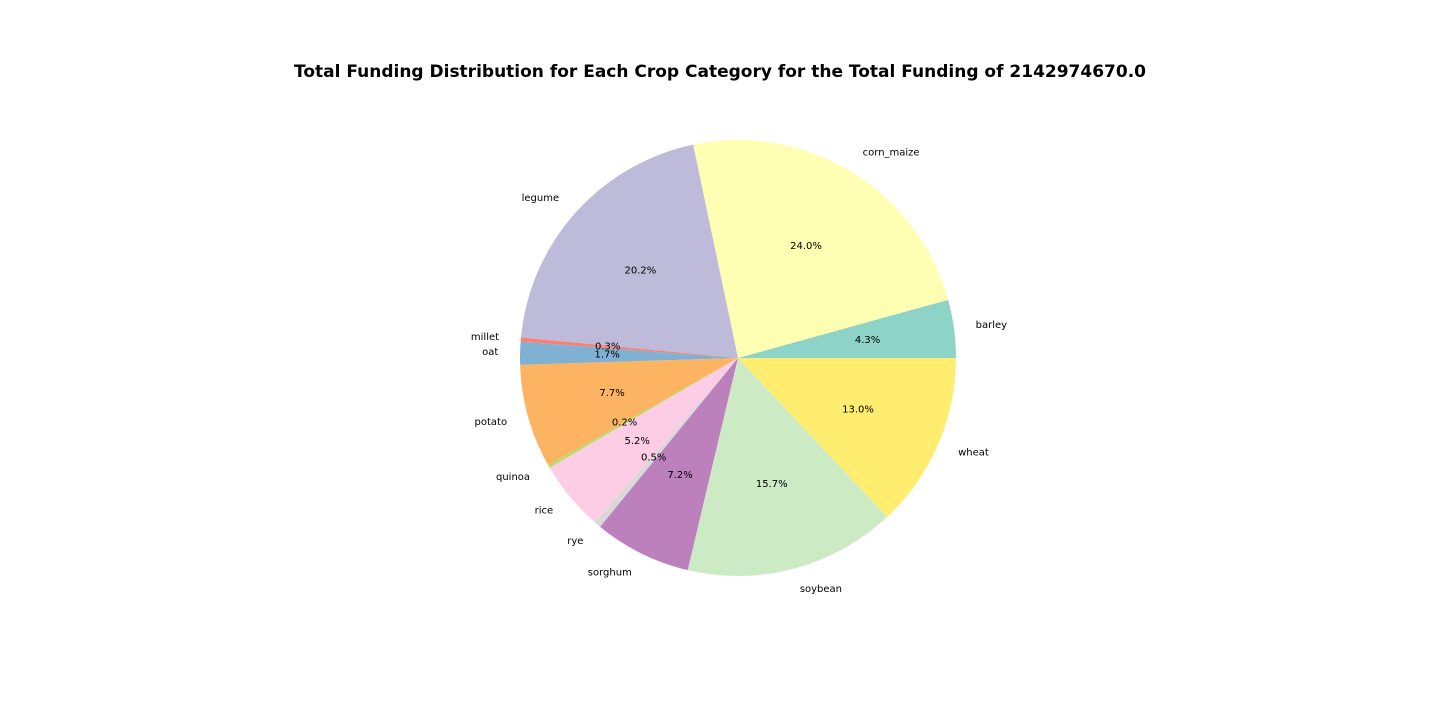  I want to click on pie-slice-rice, so click(643, 440).